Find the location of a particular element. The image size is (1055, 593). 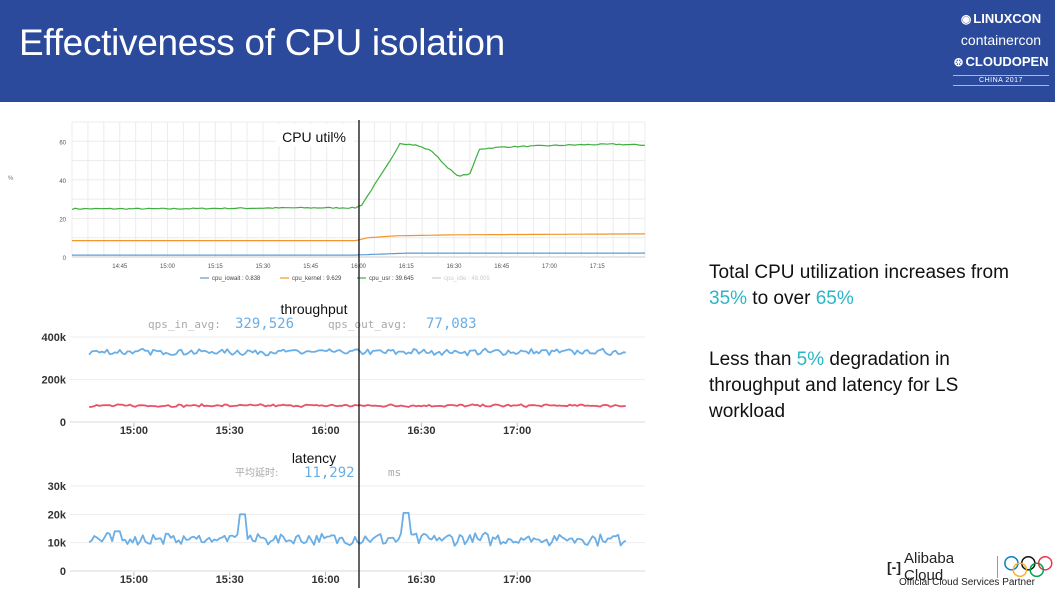

cpu-chart-grid is located at coordinates (358, 189).